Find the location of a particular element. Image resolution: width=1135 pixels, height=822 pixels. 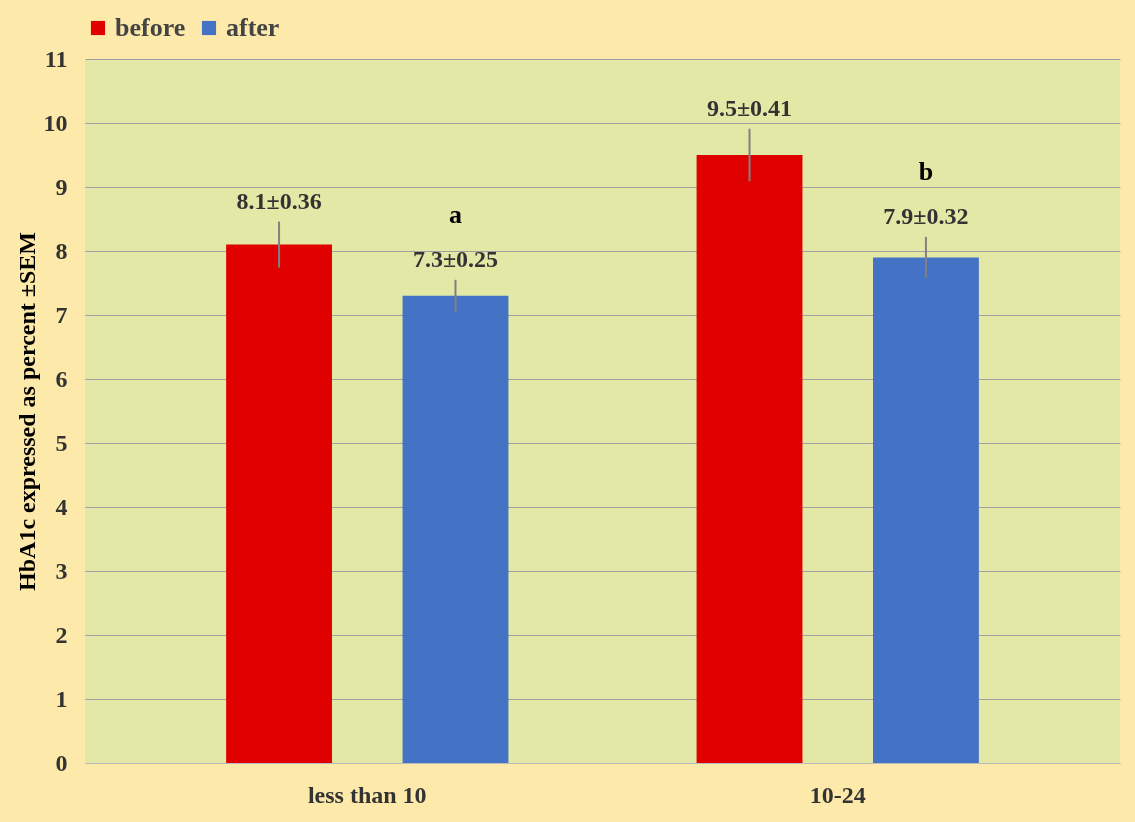

data-label: 9.5±0.41 is located at coordinates (749, 107).